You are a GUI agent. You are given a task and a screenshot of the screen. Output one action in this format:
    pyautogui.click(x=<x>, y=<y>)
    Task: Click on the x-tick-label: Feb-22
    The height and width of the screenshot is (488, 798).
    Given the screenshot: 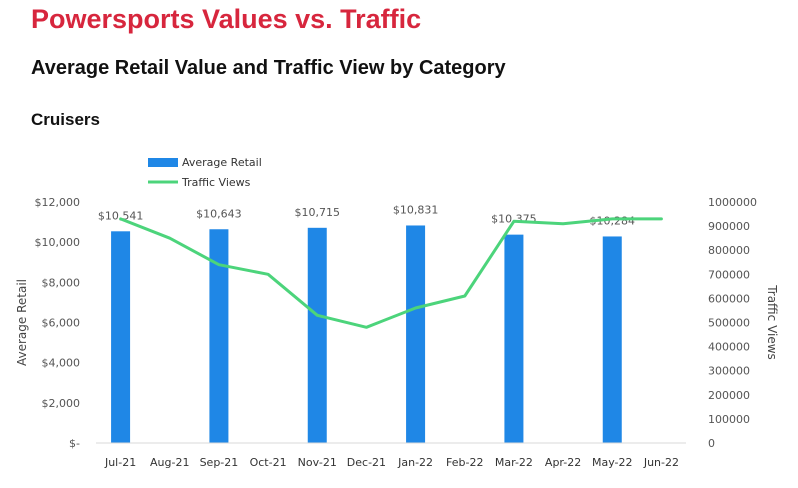 What is the action you would take?
    pyautogui.click(x=464, y=462)
    